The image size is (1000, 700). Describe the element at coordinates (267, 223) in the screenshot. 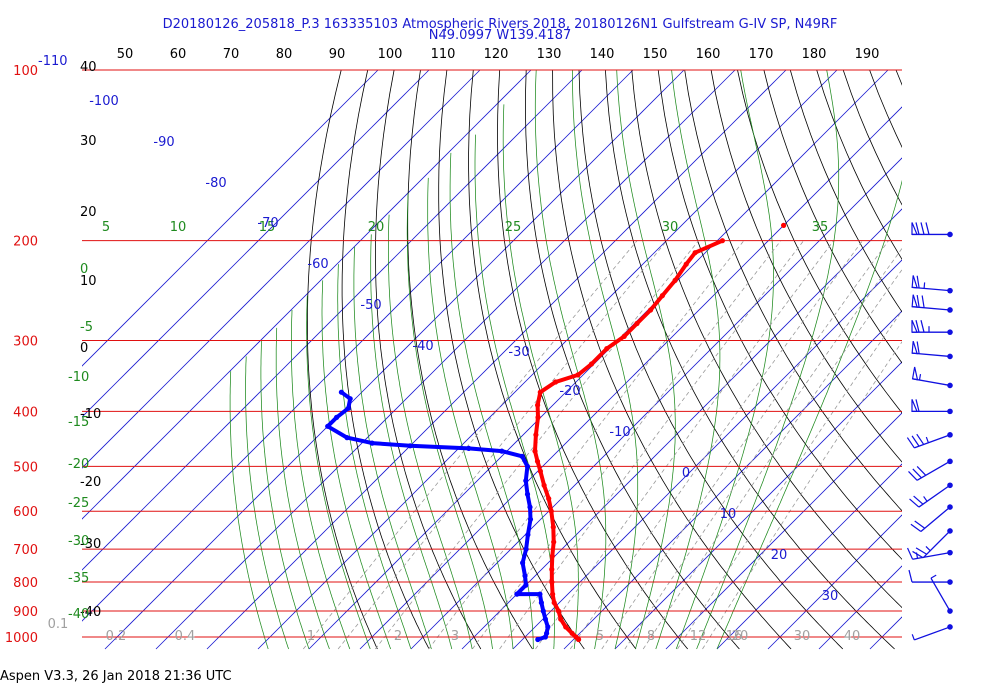

I see `isotherm-label: -70` at that location.